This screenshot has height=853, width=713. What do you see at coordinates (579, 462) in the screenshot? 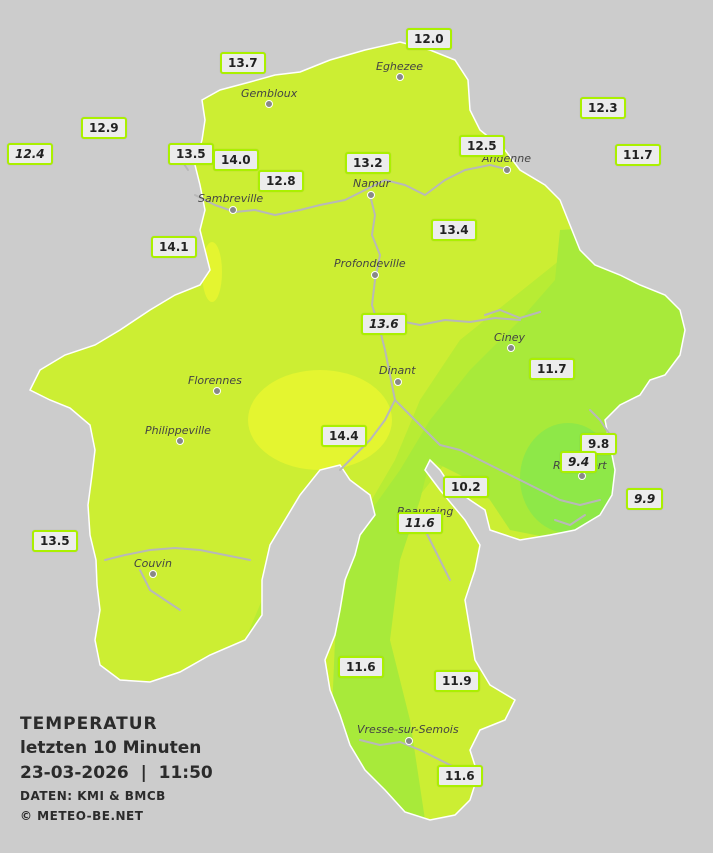
I see `station-temp-label: 9.4` at bounding box center [579, 462].